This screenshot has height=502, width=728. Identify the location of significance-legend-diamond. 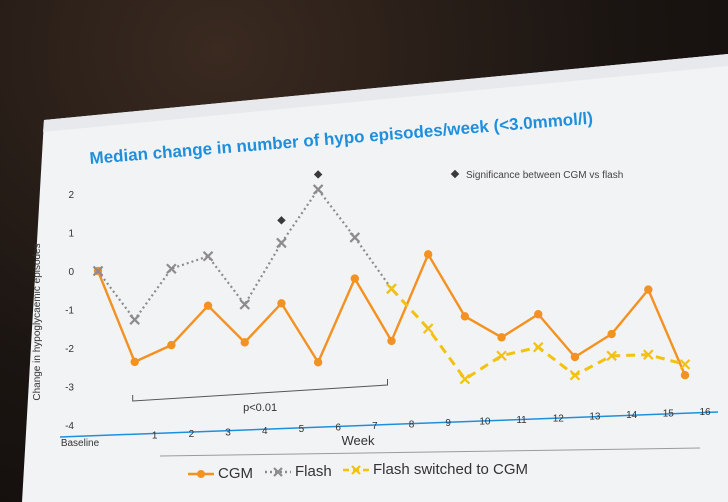
(455, 174).